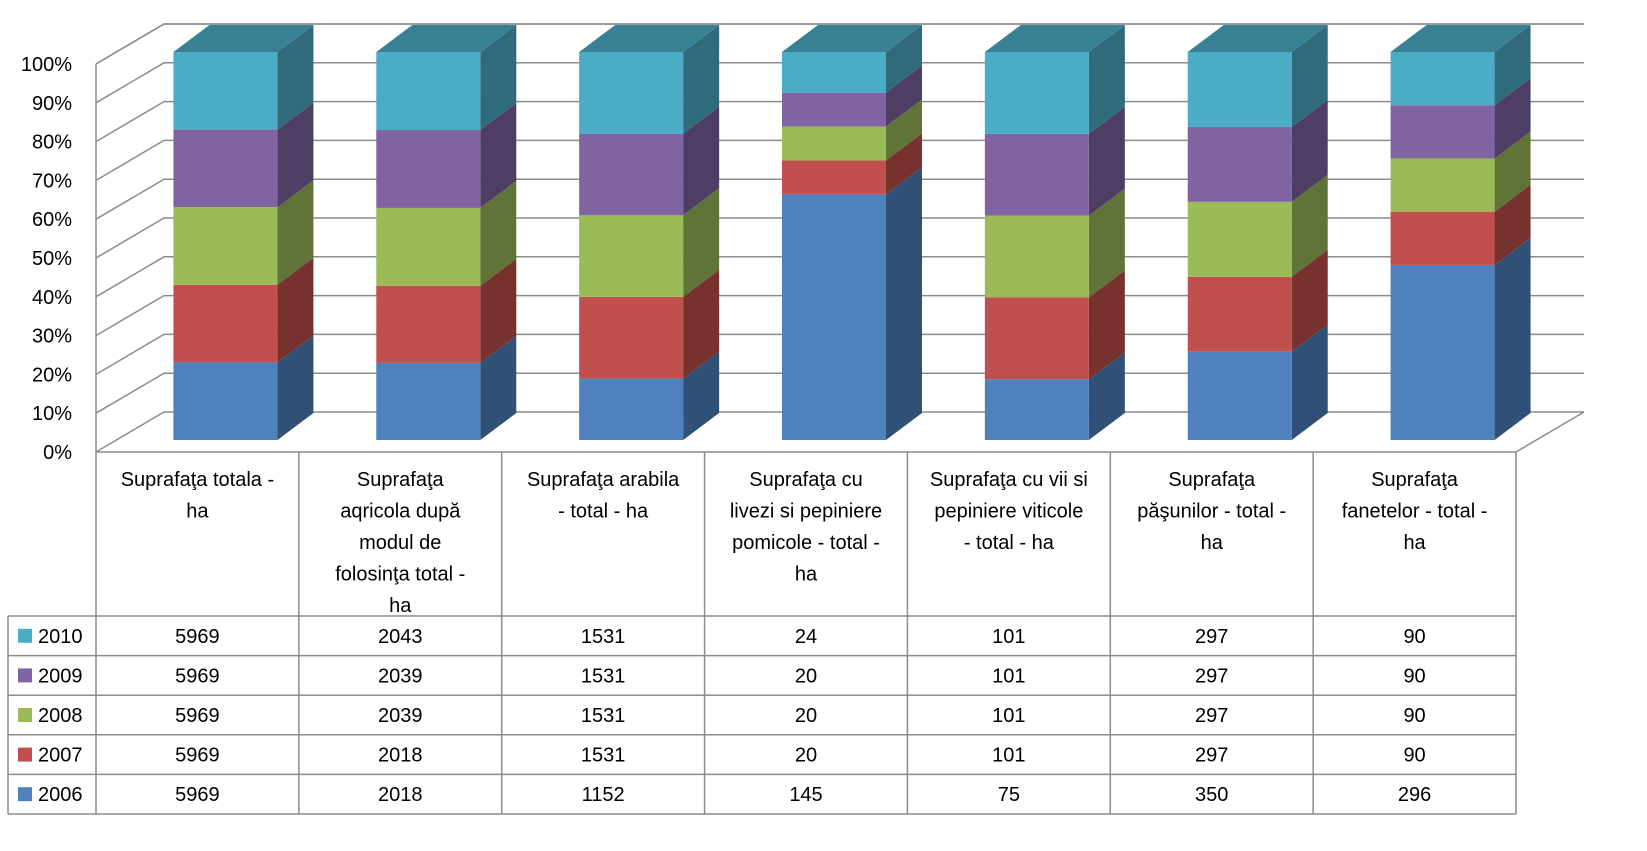  Describe the element at coordinates (1414, 795) in the screenshot. I see `data-label: 296` at that location.